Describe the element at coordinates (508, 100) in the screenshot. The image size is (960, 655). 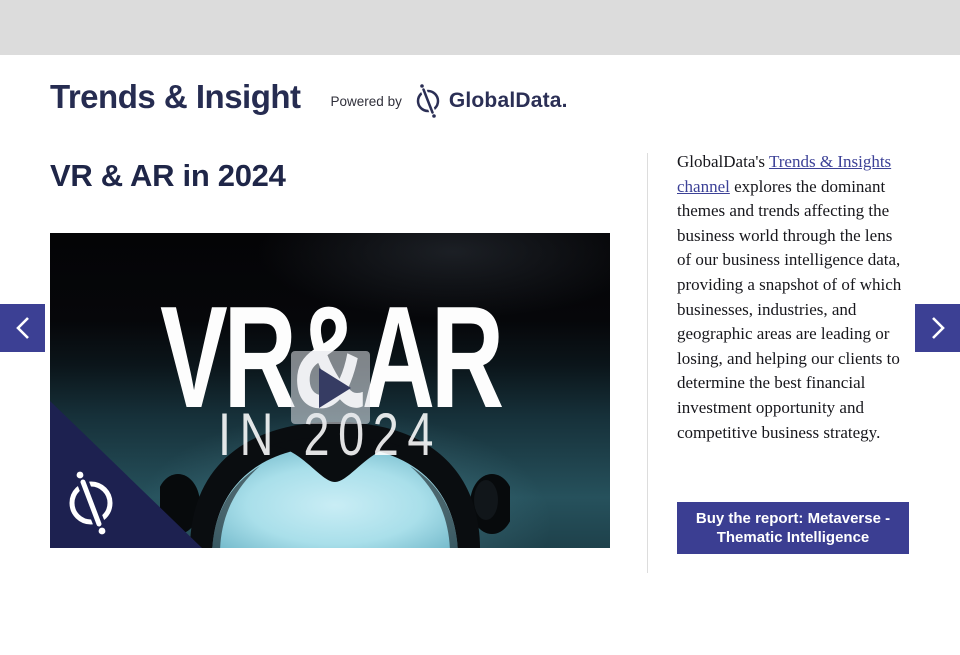
I see `brand-name: GlobalData.` at that location.